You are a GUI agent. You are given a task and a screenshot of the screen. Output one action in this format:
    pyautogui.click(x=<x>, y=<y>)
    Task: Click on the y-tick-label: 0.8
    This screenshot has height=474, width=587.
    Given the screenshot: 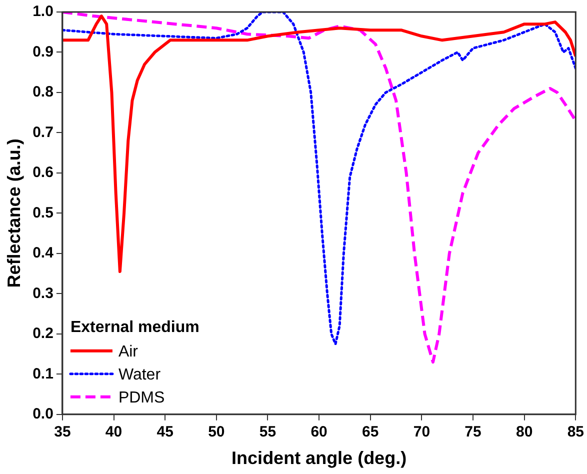 What is the action you would take?
    pyautogui.click(x=43, y=92)
    